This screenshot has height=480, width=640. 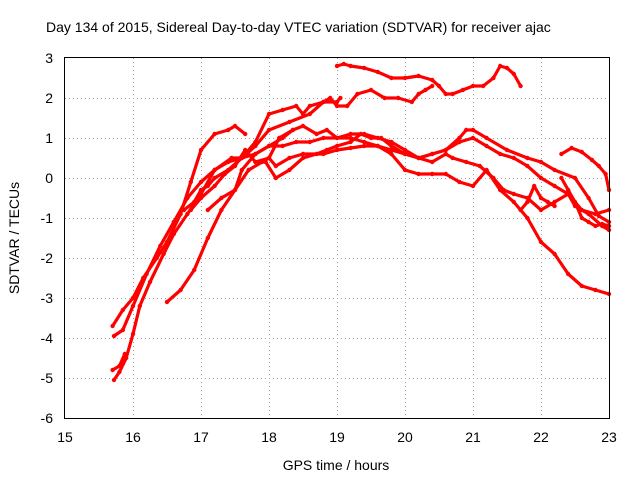 I want to click on x-tick-label: 17, so click(x=201, y=437).